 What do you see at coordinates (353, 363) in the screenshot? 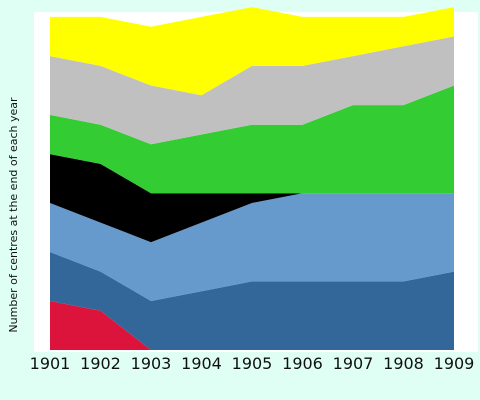
I see `x-tick-label: 1907` at bounding box center [353, 363].